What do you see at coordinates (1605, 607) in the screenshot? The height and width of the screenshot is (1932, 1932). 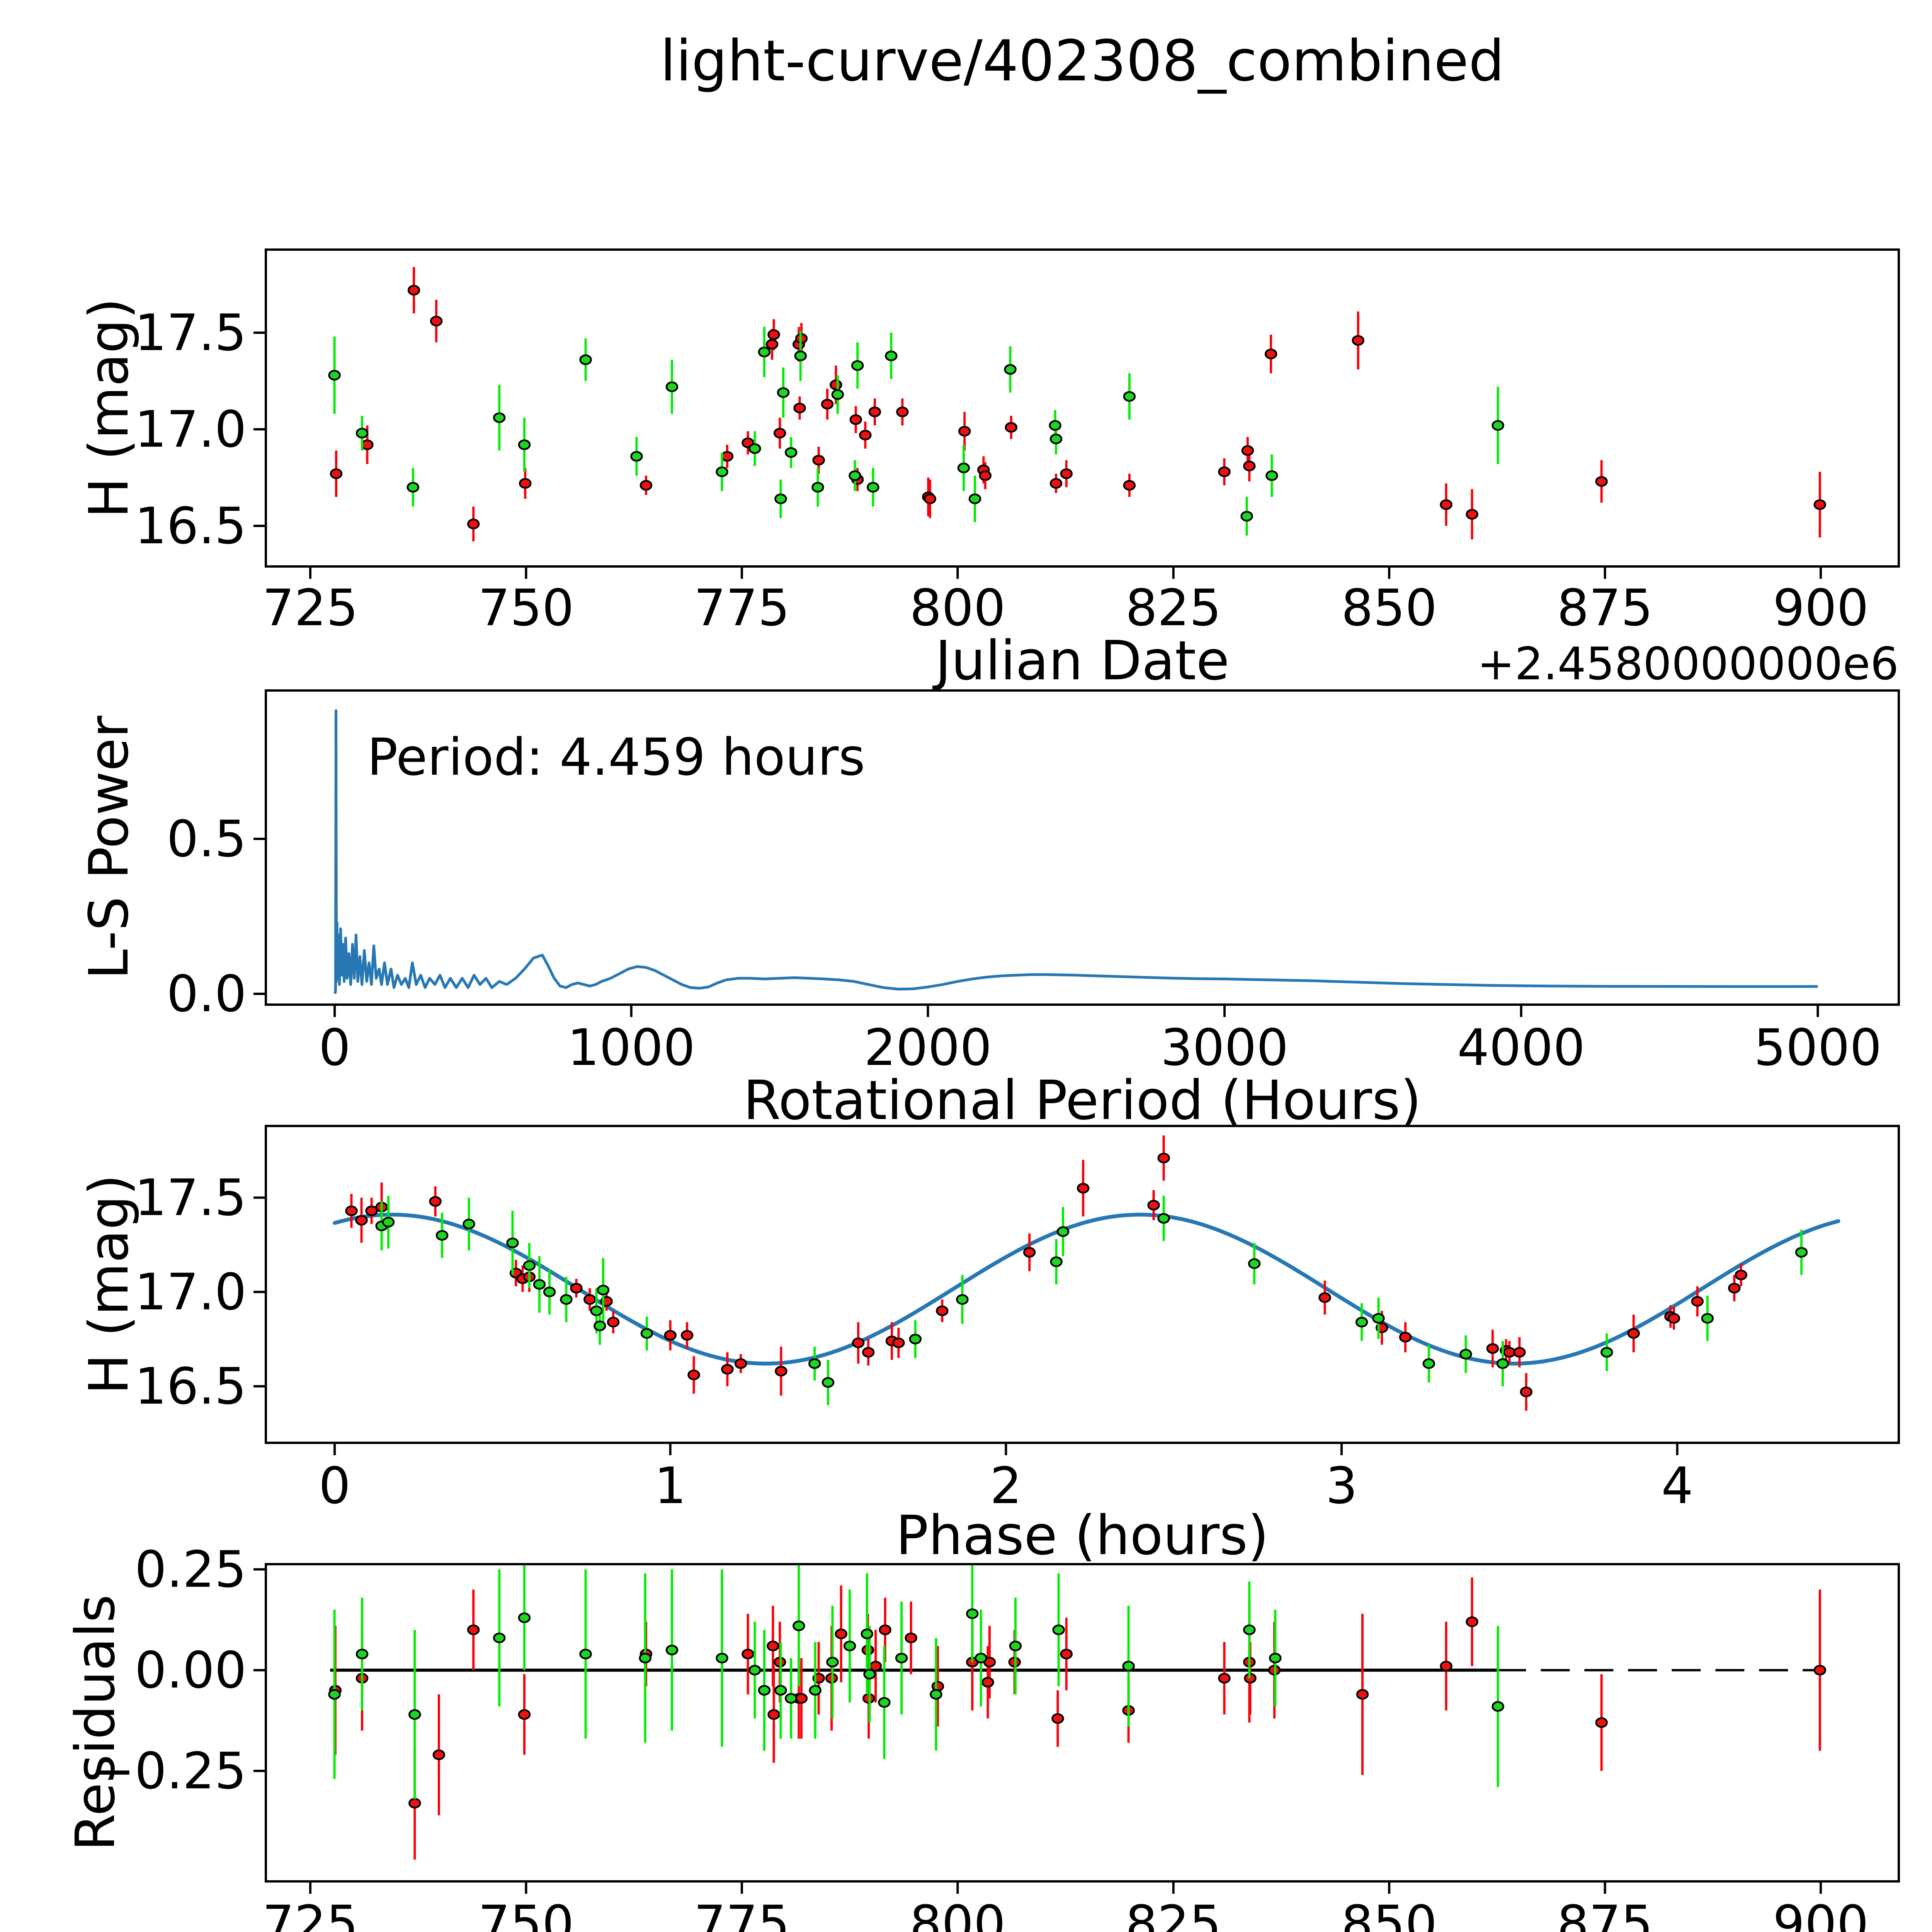 I see `x-tick-label: 875` at bounding box center [1605, 607].